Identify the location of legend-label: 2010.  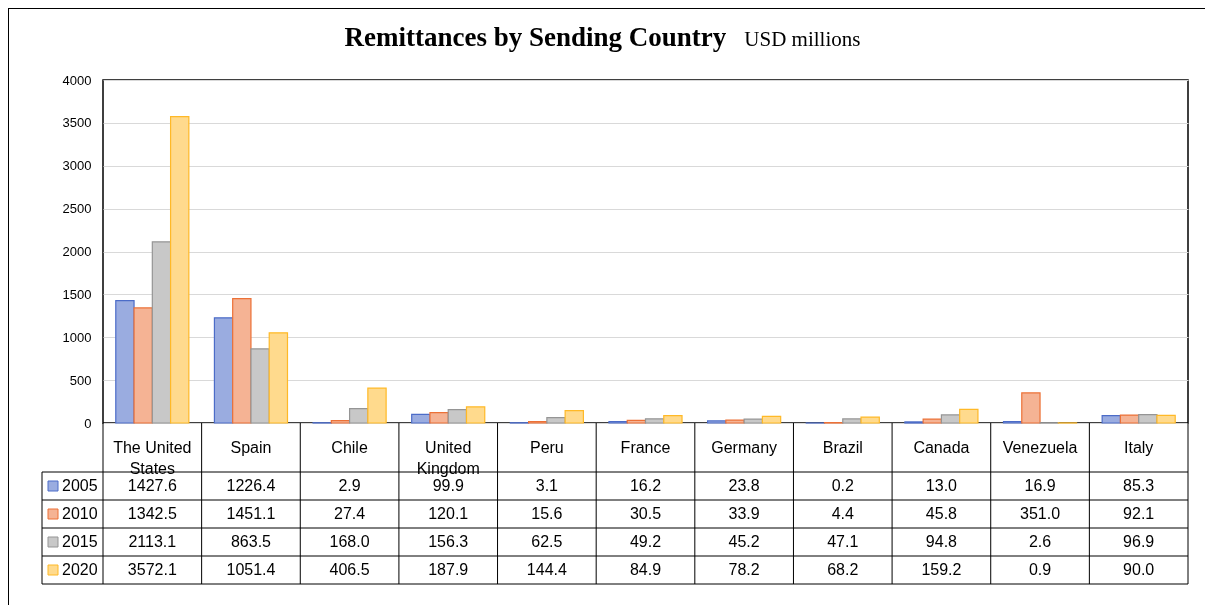
(80, 513).